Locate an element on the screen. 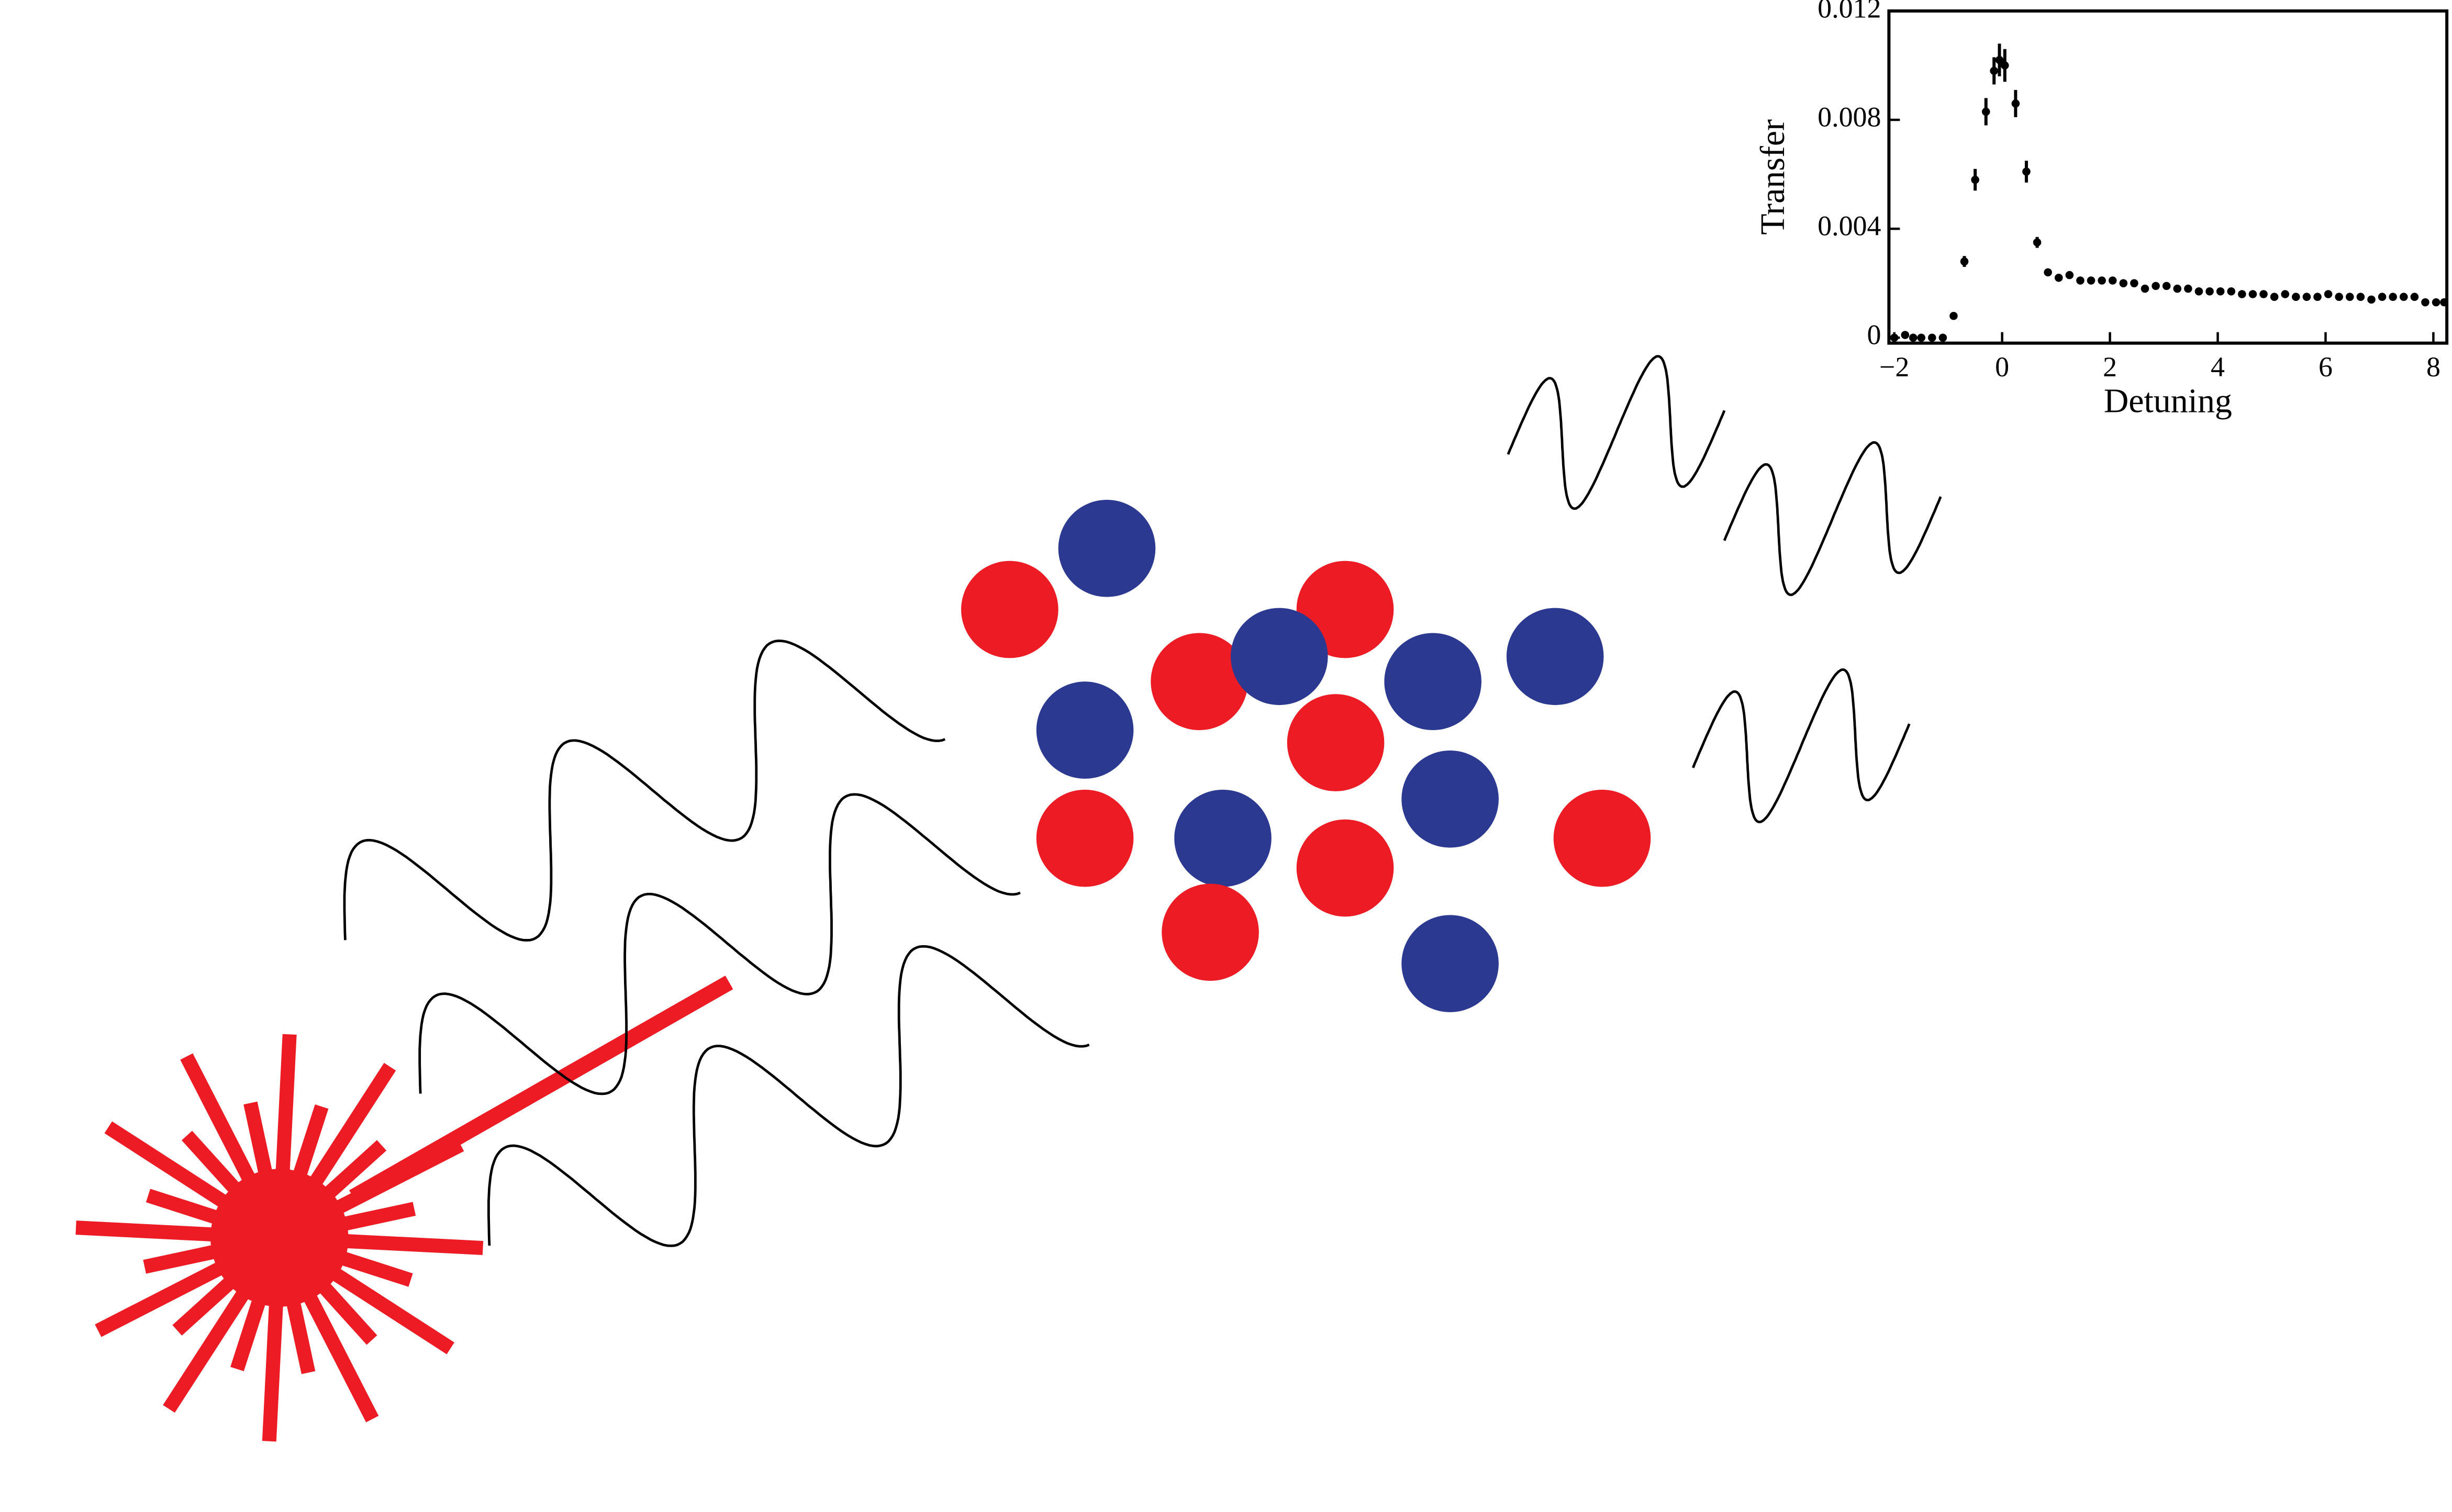 The width and height of the screenshot is (2452, 1512). x-tick-label: −2 is located at coordinates (1894, 367).